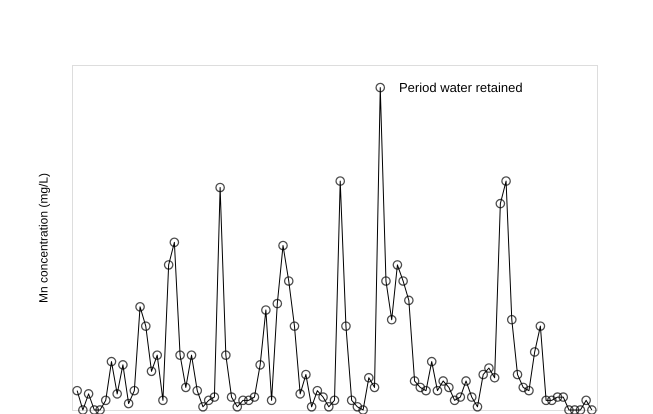  Describe the element at coordinates (43, 238) in the screenshot. I see `y-axis-title: Mn concentration (mg/L)` at that location.